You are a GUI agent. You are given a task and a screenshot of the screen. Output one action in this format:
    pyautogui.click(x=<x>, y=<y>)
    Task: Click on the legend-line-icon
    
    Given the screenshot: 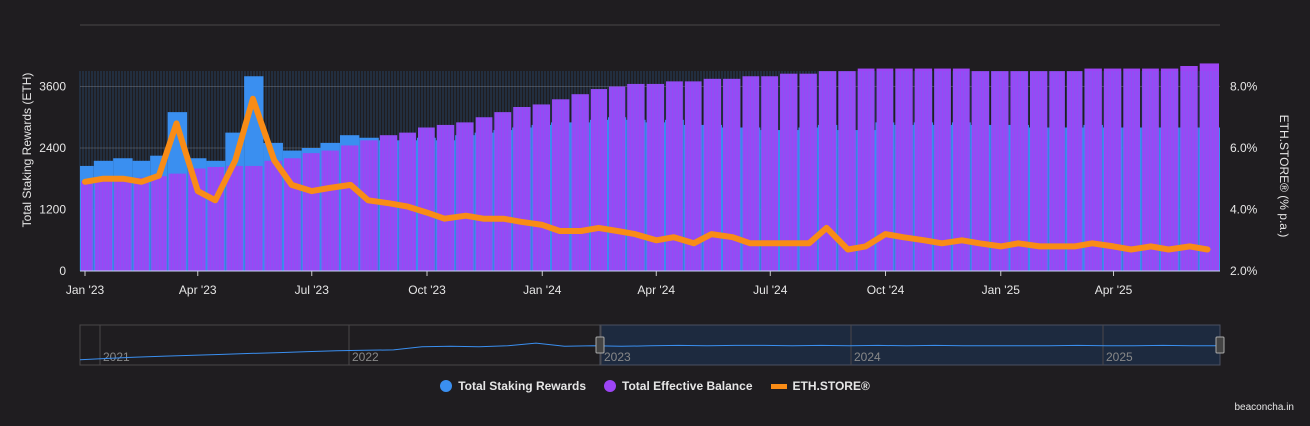 What is the action you would take?
    pyautogui.click(x=778, y=386)
    